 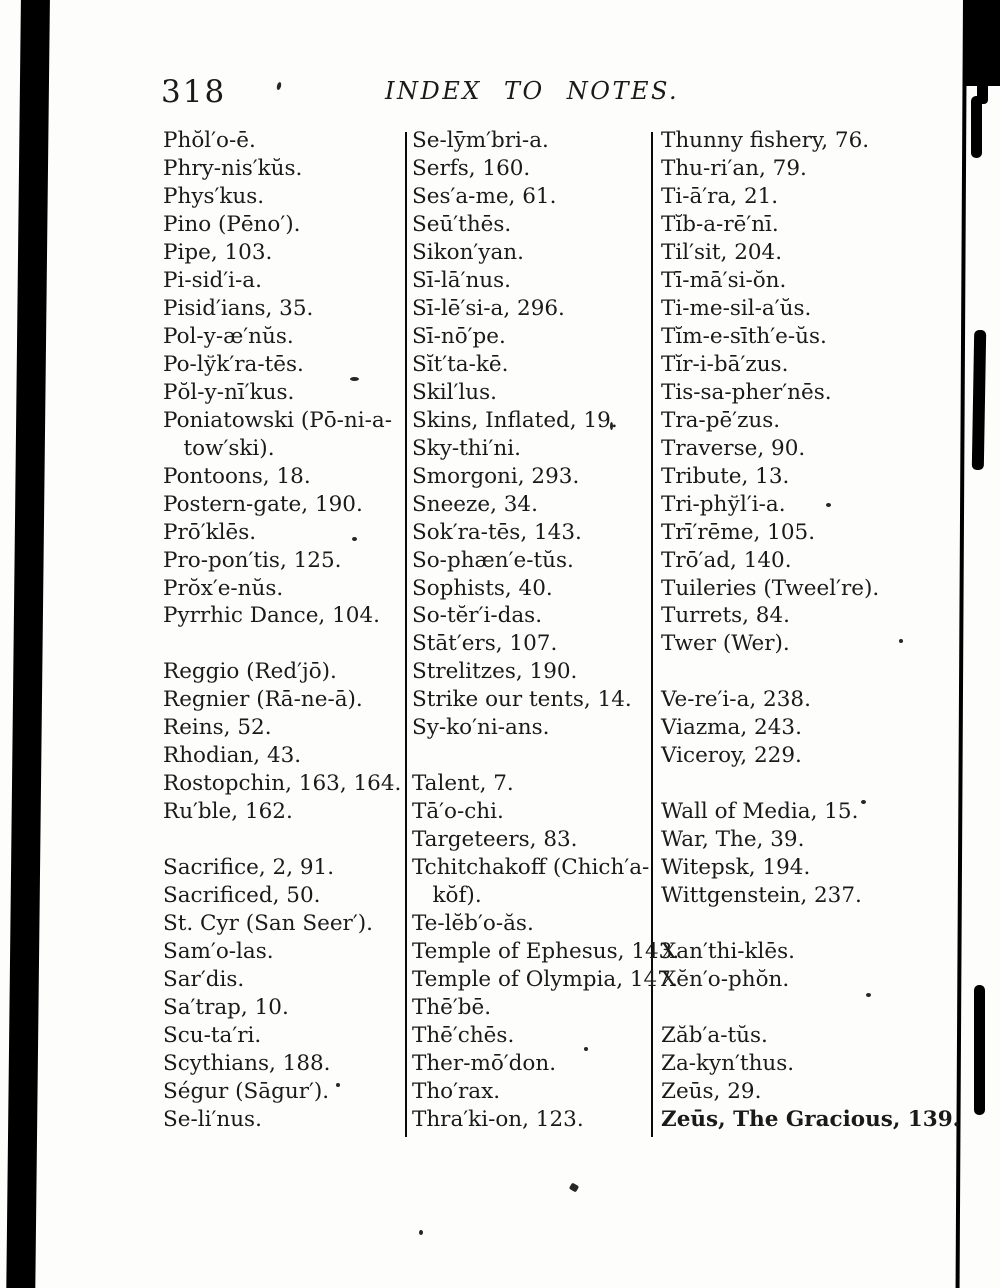 What do you see at coordinates (447, 896) in the screenshot?
I see `index-entry: kŏf).` at bounding box center [447, 896].